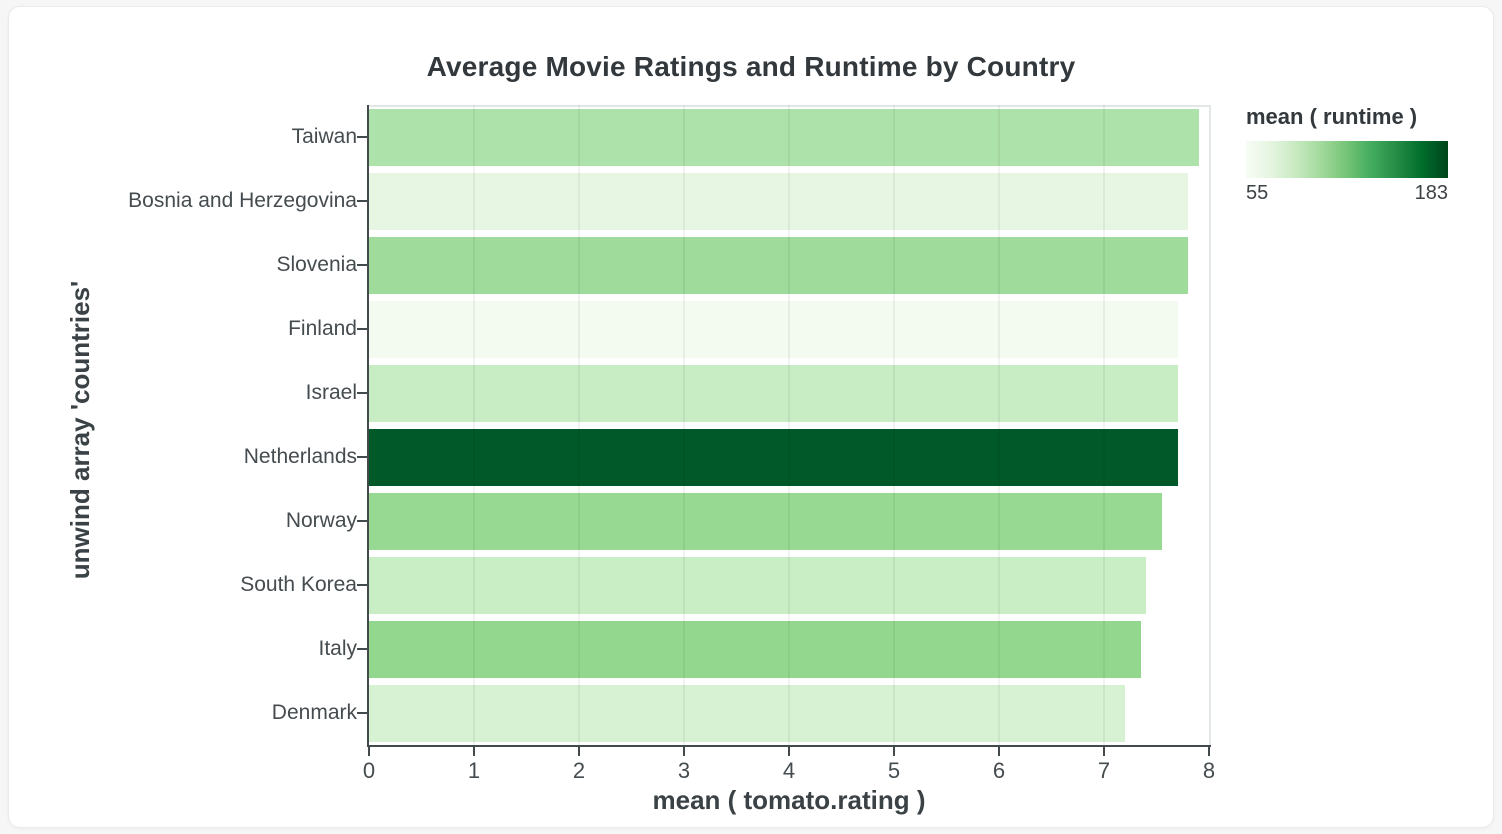  Describe the element at coordinates (369, 770) in the screenshot. I see `x-tick-label-0: 0` at that location.